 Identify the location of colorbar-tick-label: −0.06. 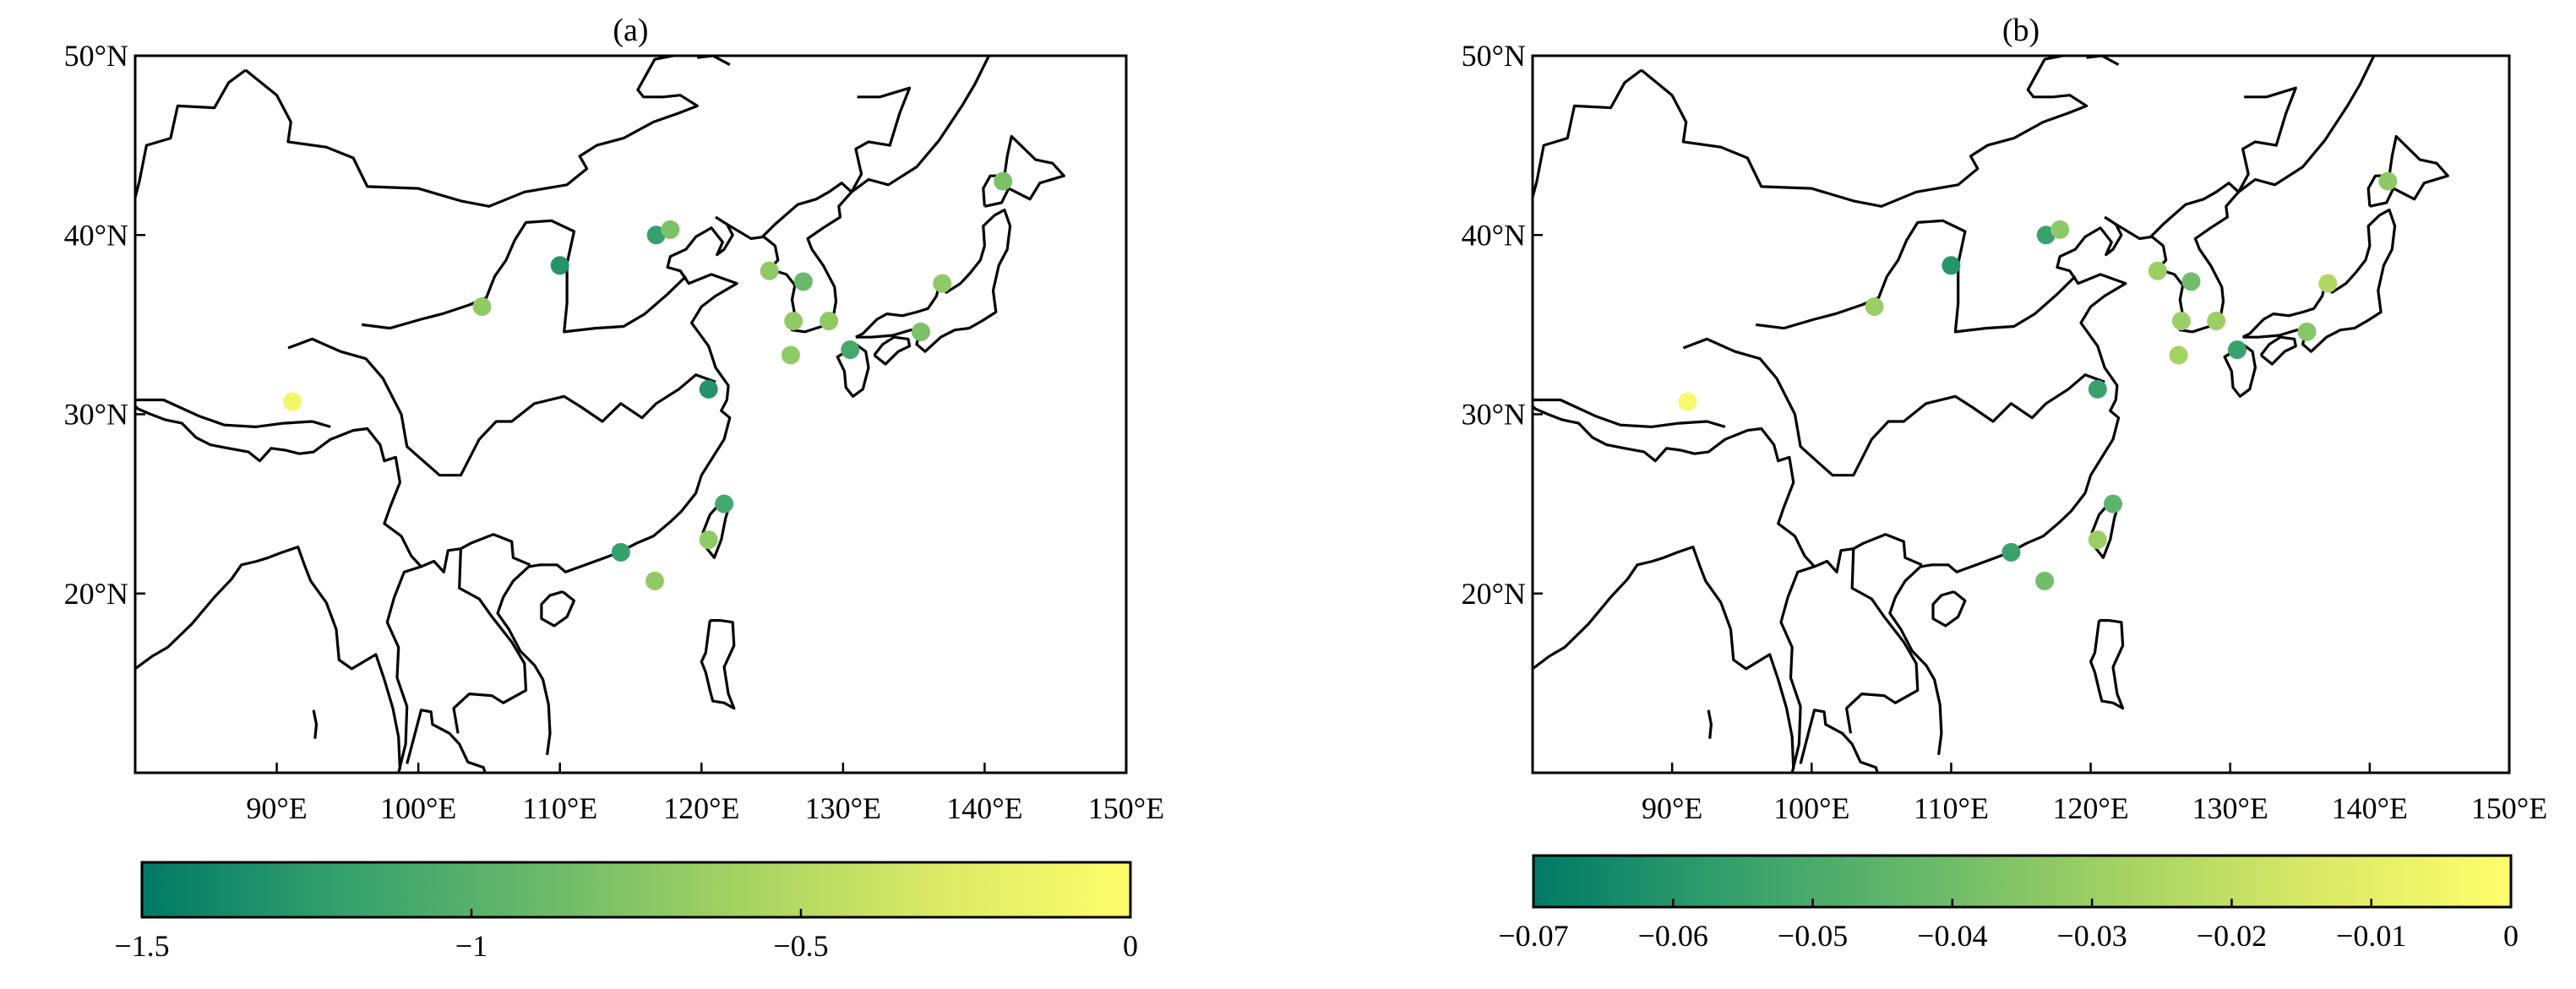
(1673, 936).